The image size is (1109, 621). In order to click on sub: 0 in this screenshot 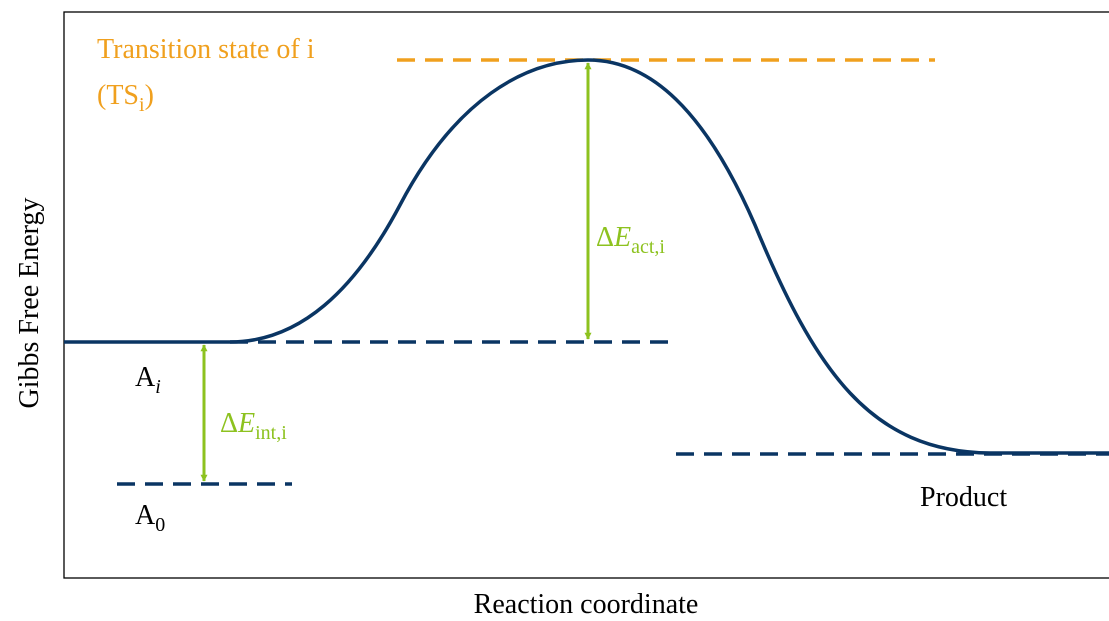, I will do `click(160, 525)`.